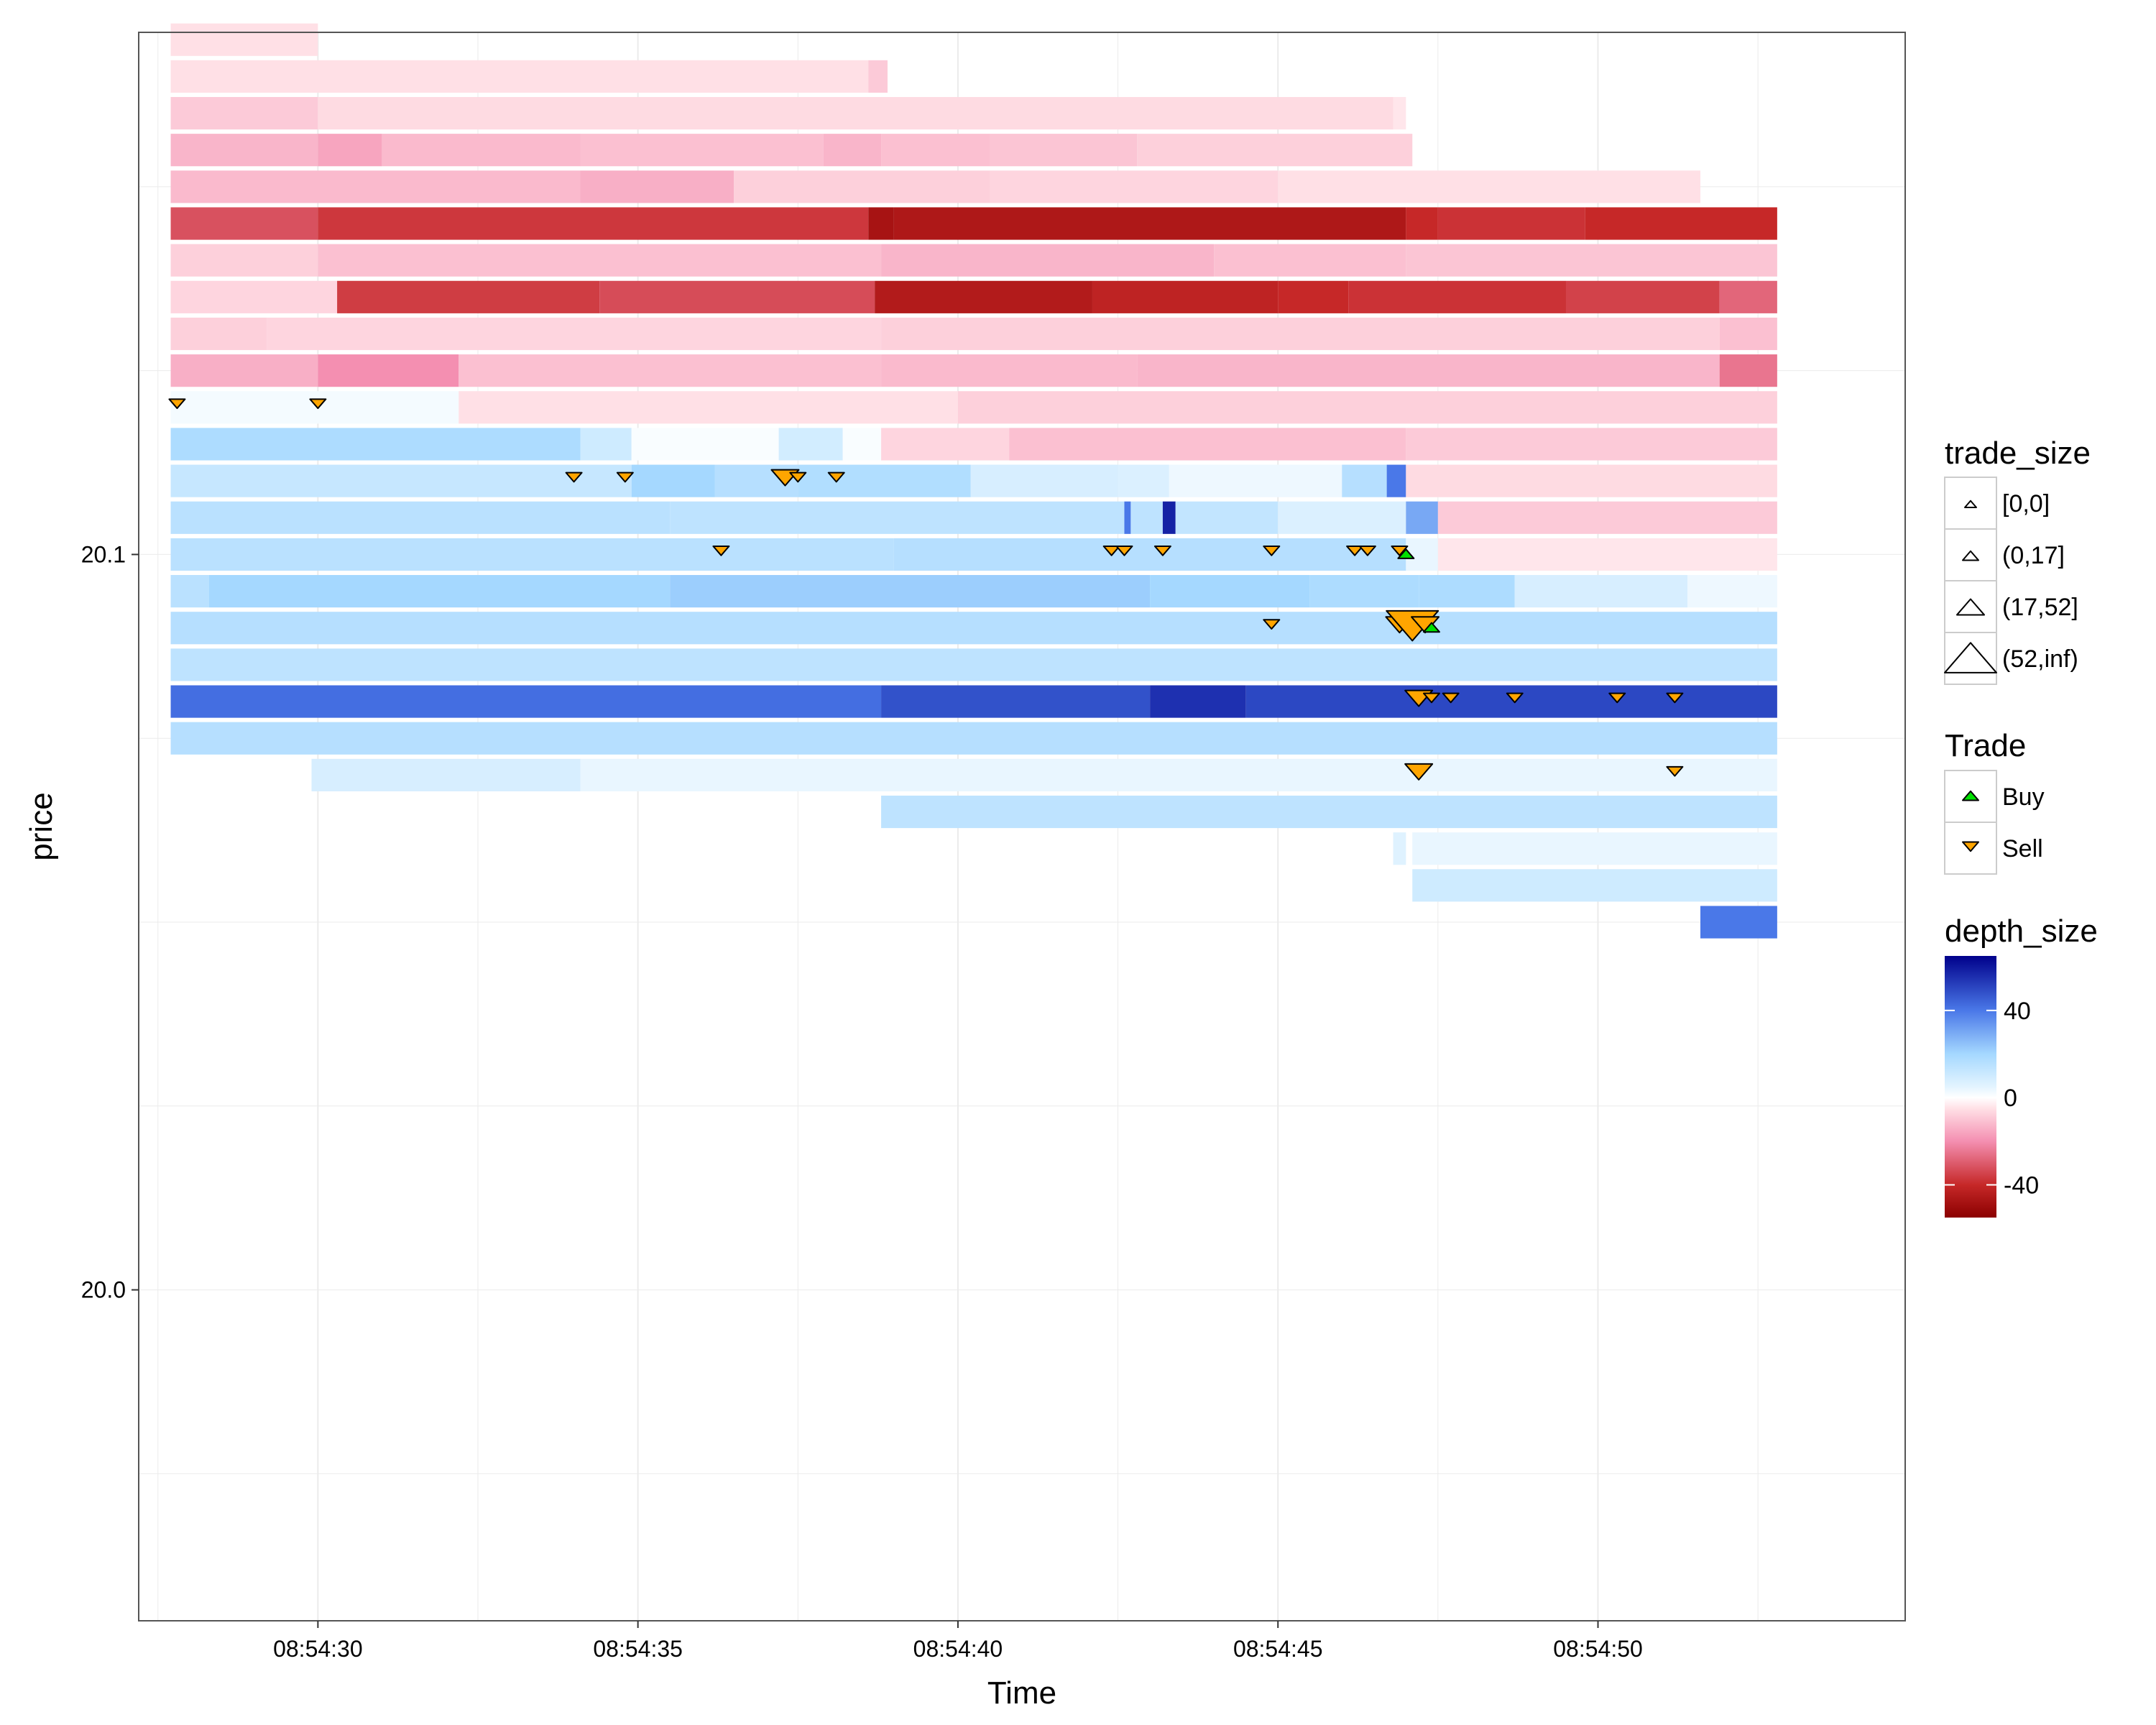 The width and height of the screenshot is (2156, 1725). I want to click on buy-trade-marker, so click(1406, 553).